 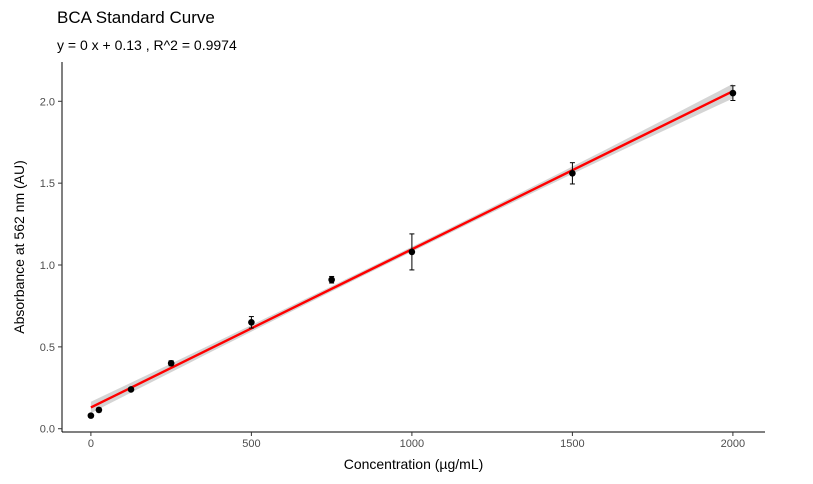 I want to click on chart-title: BCA Standard Curve, so click(x=136, y=17).